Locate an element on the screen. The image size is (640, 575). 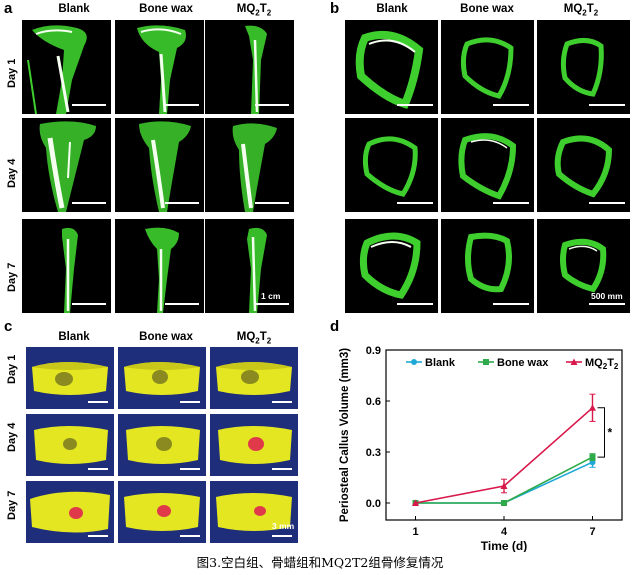
chart-legend: Blank Bone wax MQ2T2 is located at coordinates (512, 364).